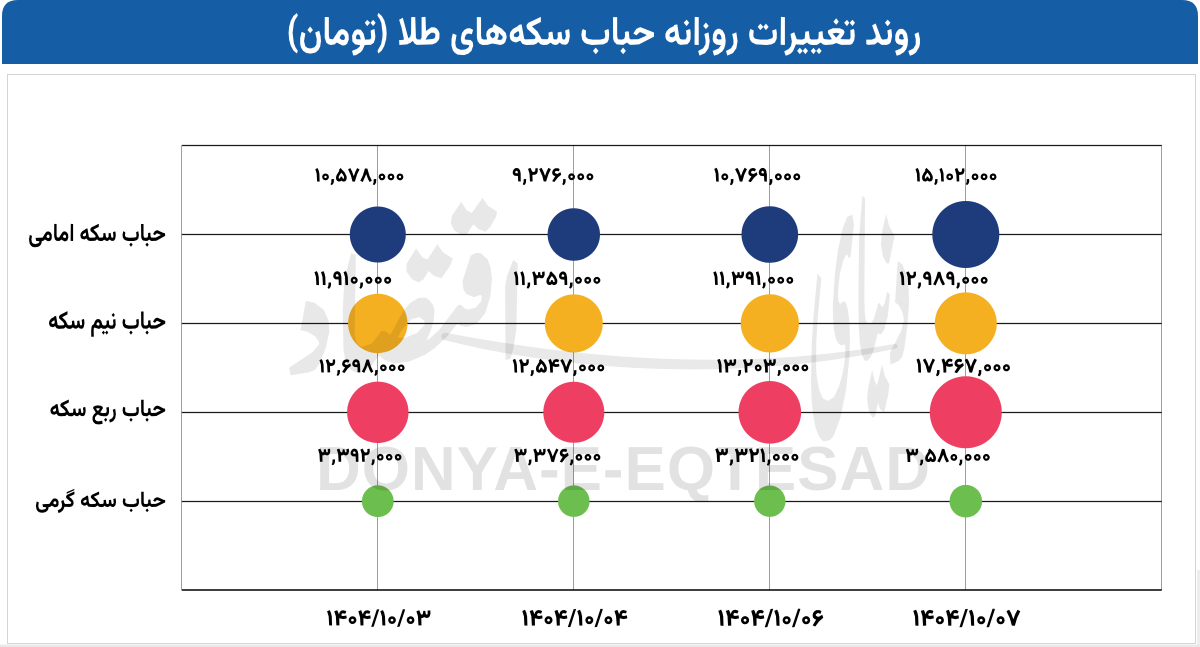 The image size is (1200, 647). I want to click on svg-text: DONYA-E-EQTESAD, so click(623, 469).